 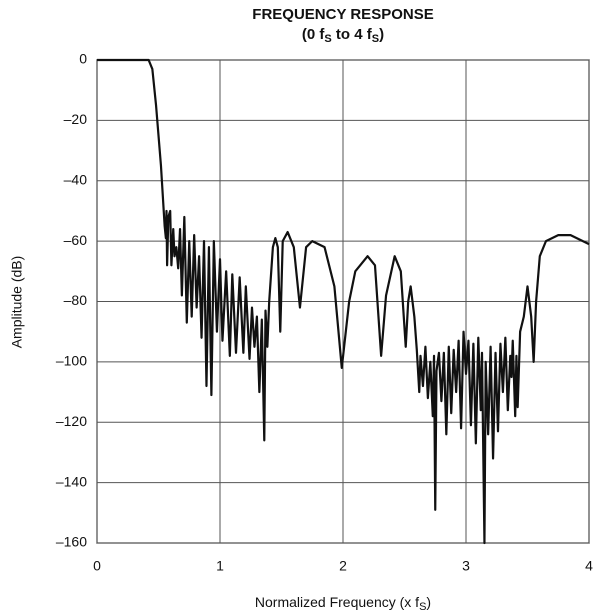 I want to click on y-tick-label: –60, so click(x=76, y=240).